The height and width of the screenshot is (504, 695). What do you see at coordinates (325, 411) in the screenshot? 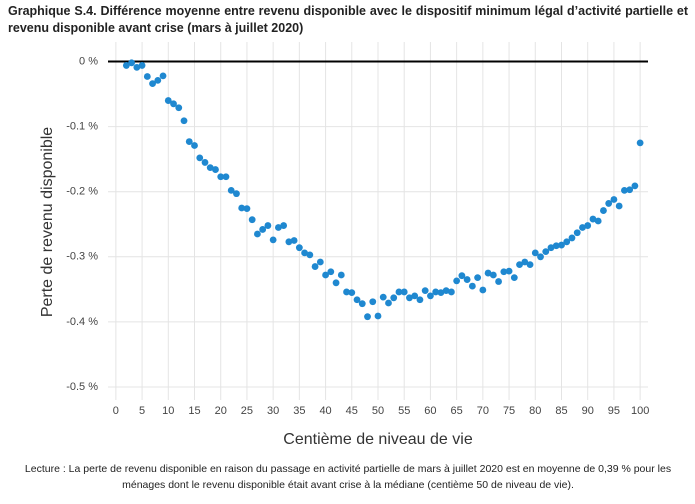
I see `x-tick-label: 40` at bounding box center [325, 411].